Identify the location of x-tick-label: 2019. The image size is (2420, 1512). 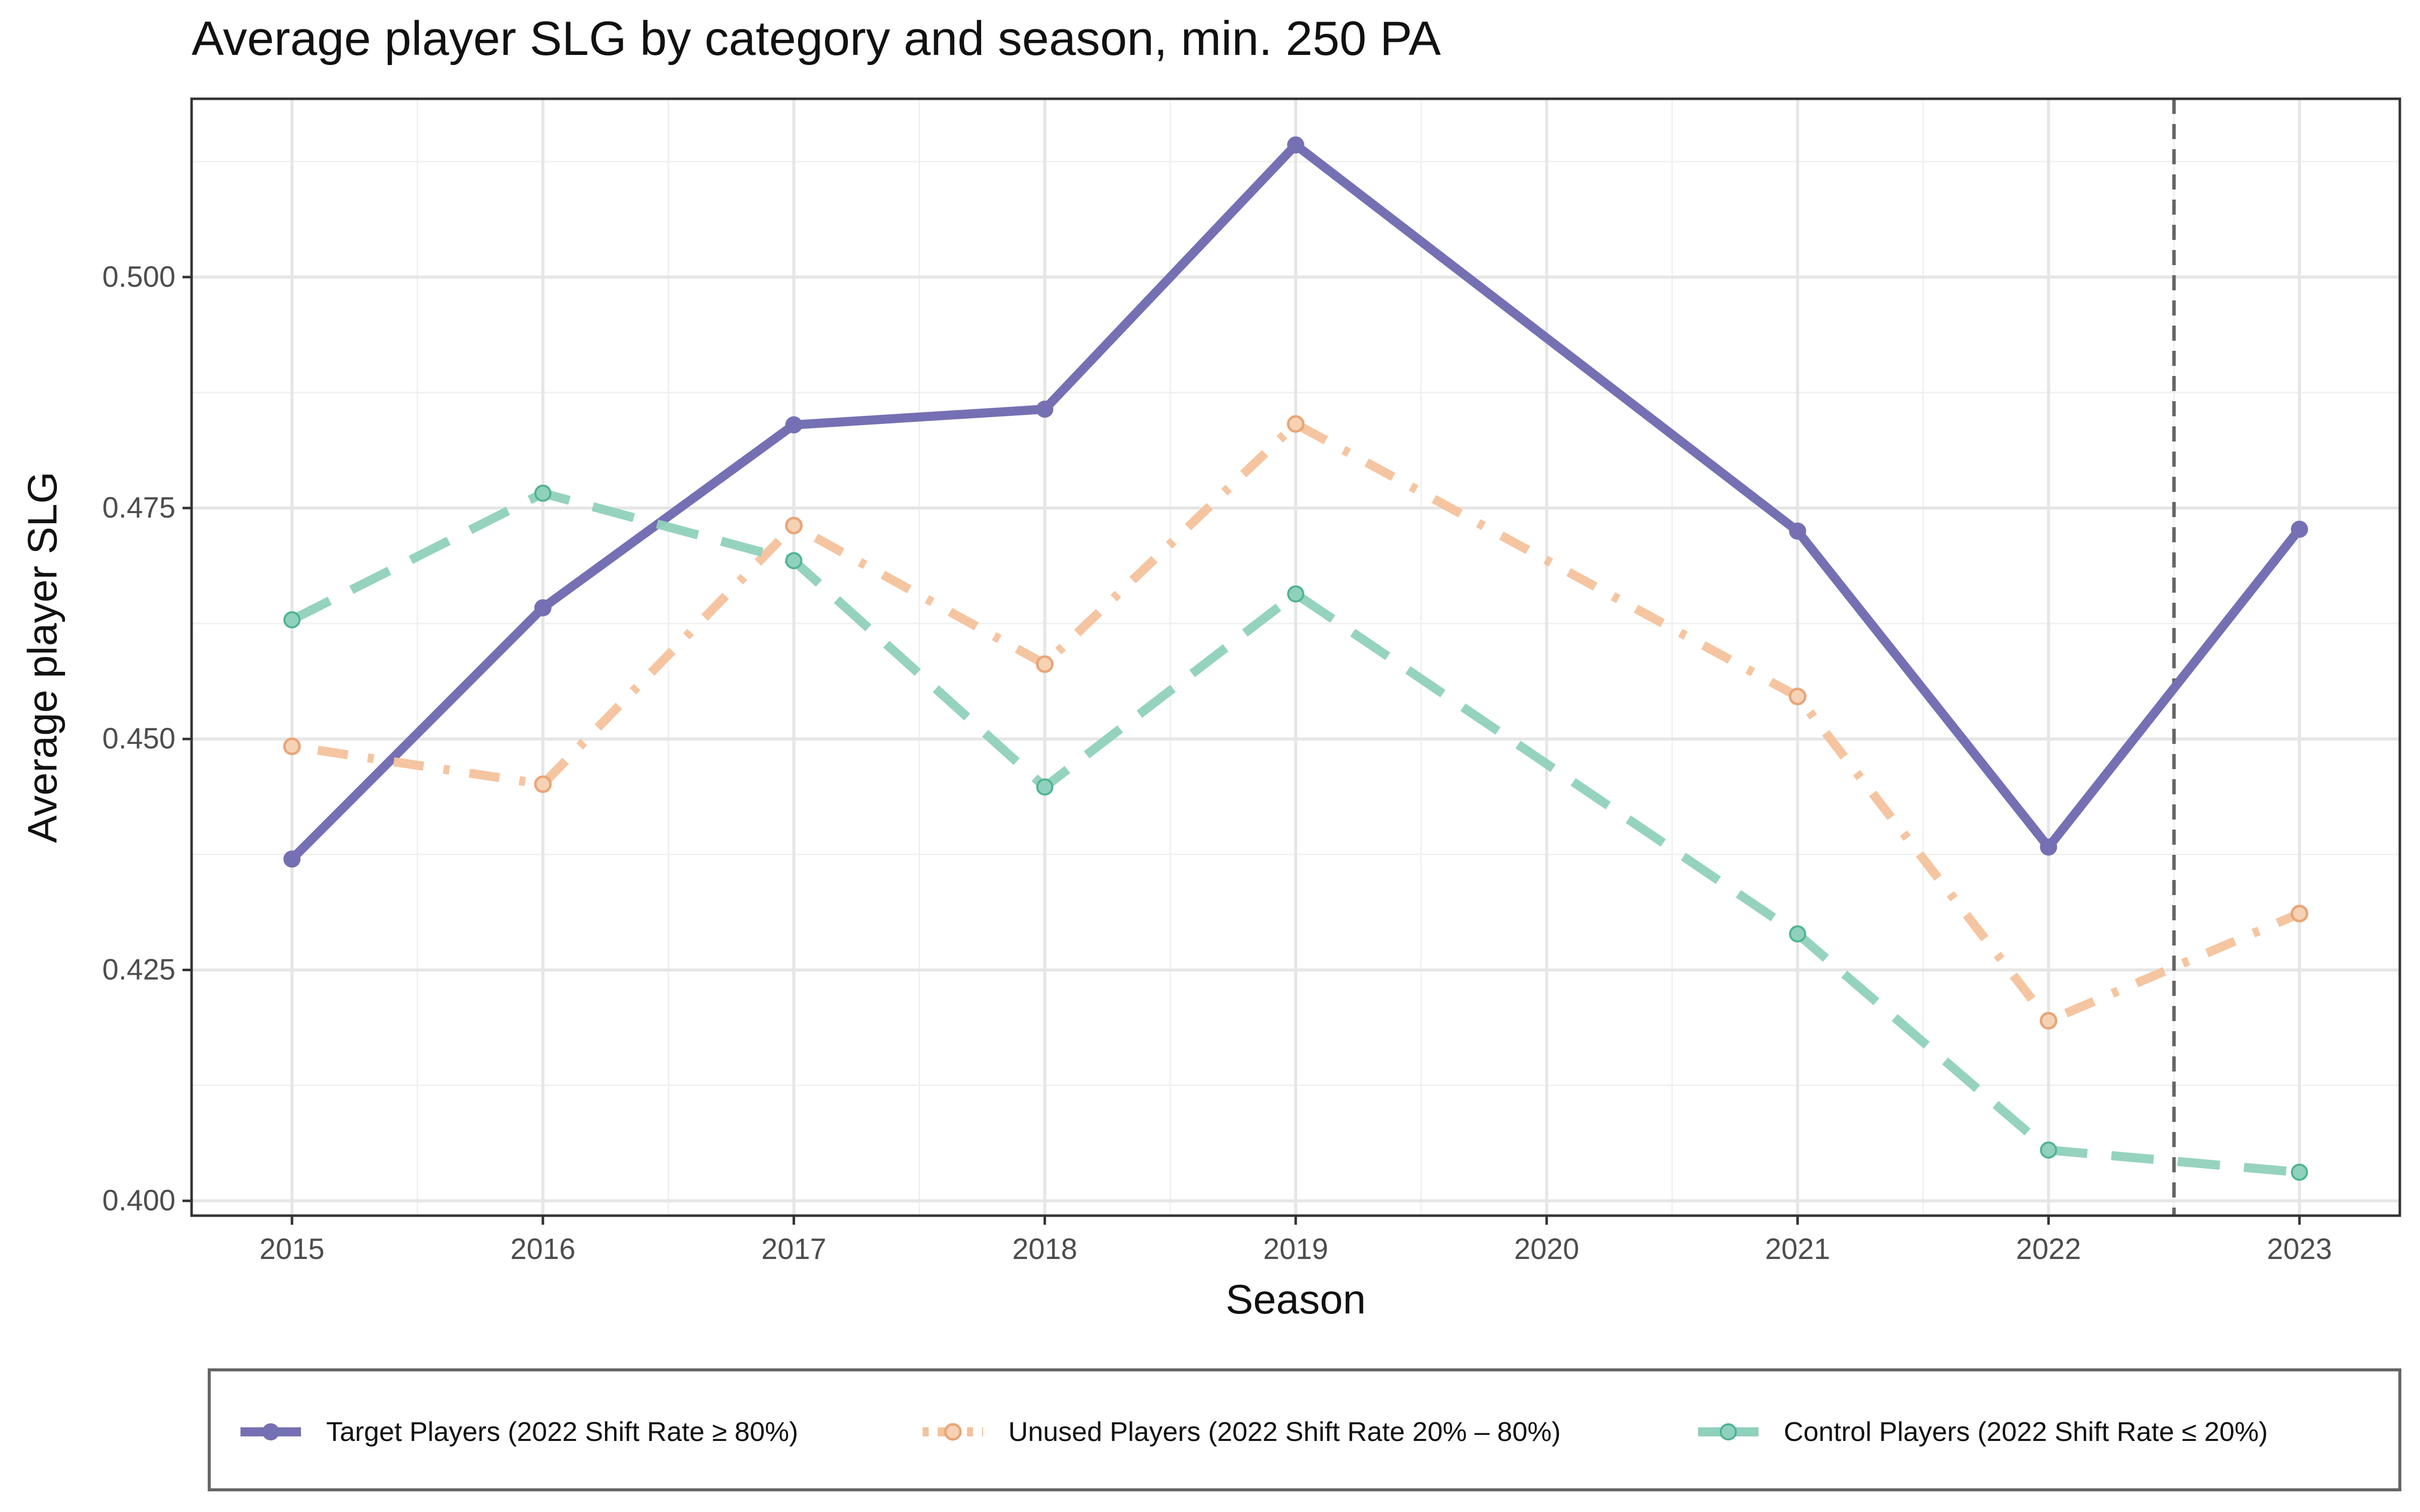
(1295, 1249).